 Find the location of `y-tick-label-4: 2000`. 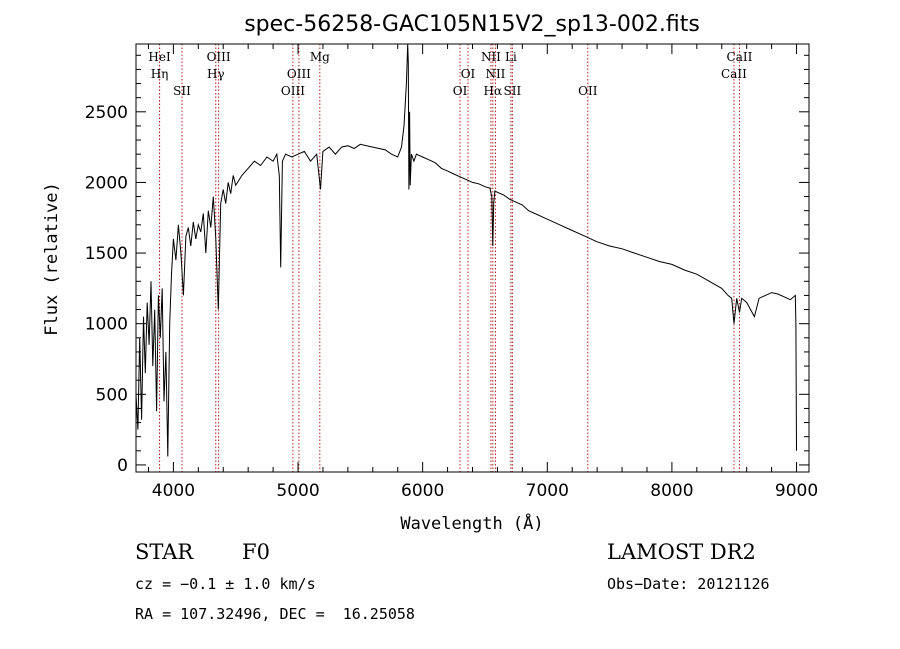

y-tick-label-4: 2000 is located at coordinates (106, 183).